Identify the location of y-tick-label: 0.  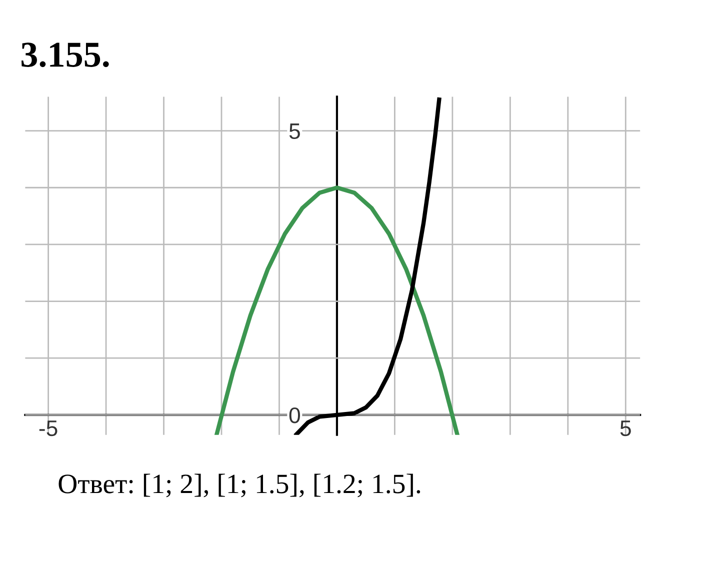
(294, 415).